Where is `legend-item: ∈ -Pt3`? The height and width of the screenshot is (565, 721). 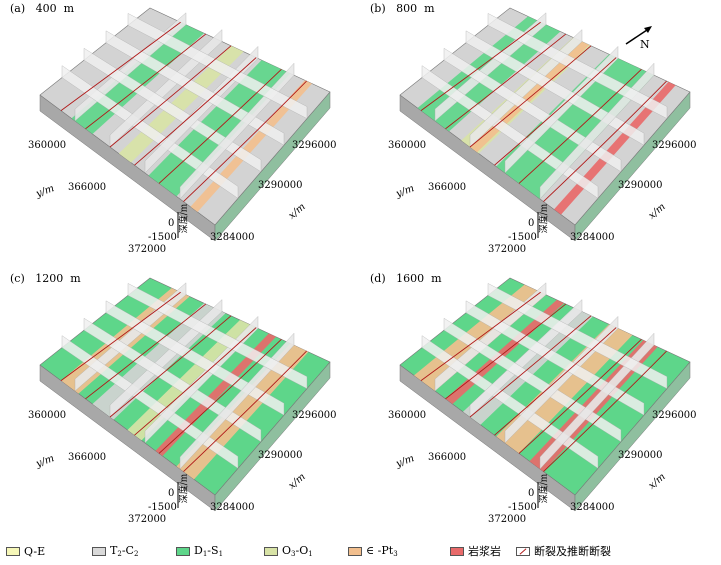
legend-item: ∈ -Pt3 is located at coordinates (373, 551).